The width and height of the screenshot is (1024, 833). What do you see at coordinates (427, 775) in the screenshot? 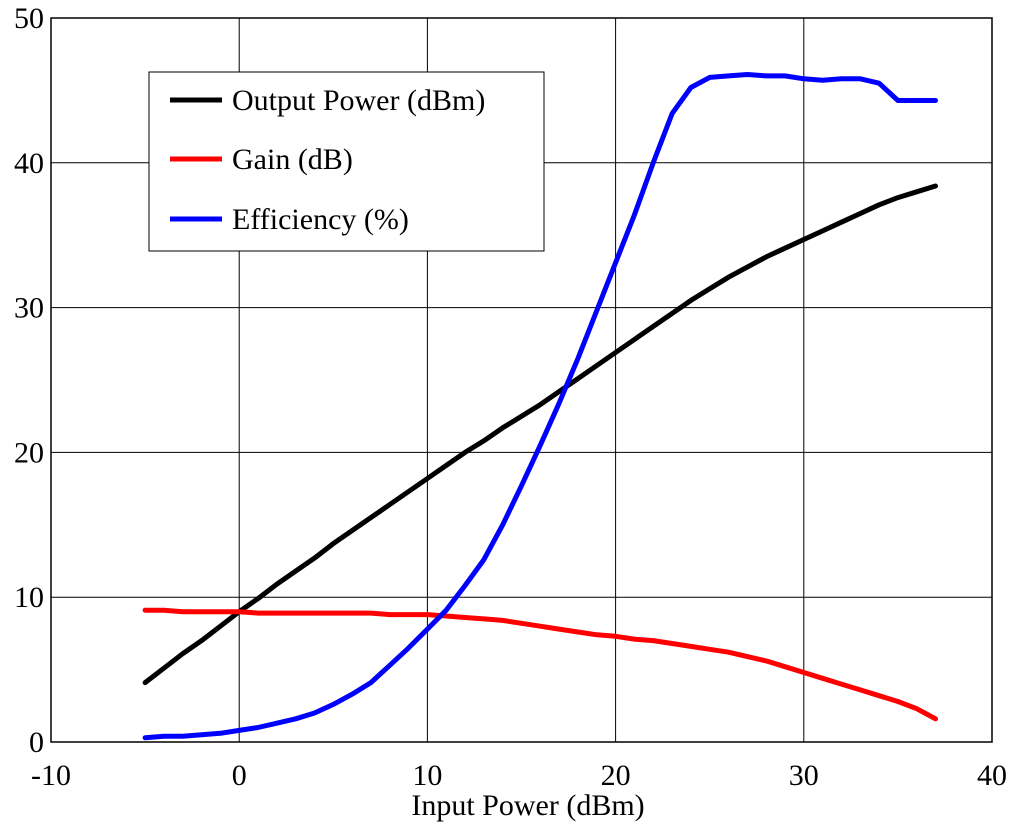
I see `x-tick-label: 10` at bounding box center [427, 775].